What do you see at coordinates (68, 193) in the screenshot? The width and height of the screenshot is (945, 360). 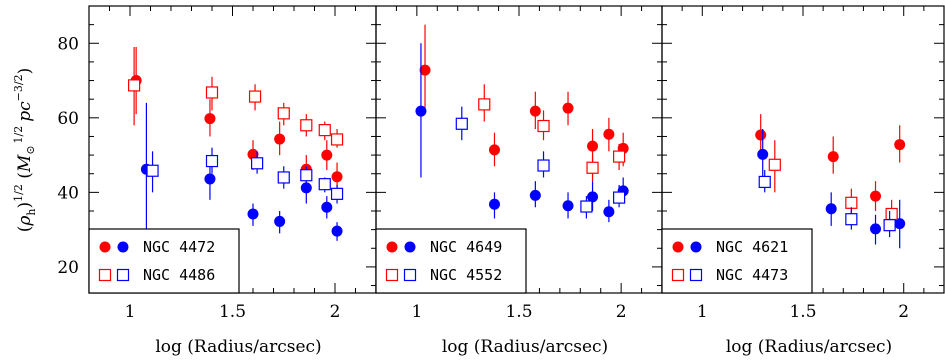 I see `y-tick-label: 40` at bounding box center [68, 193].